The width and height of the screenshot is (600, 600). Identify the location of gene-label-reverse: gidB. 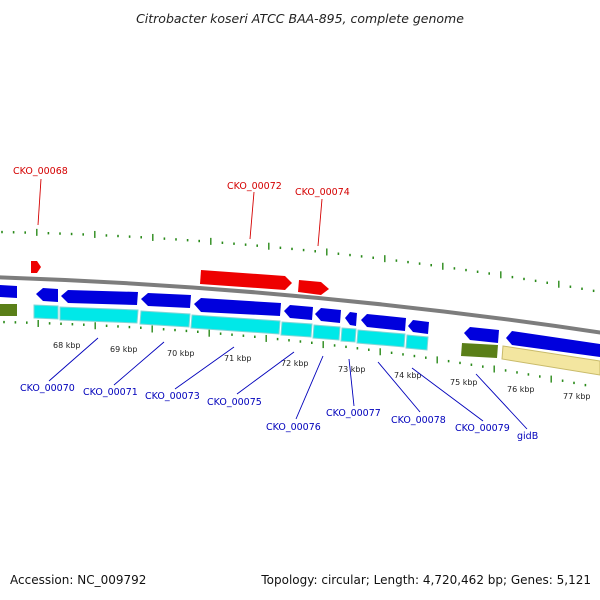
(527, 436).